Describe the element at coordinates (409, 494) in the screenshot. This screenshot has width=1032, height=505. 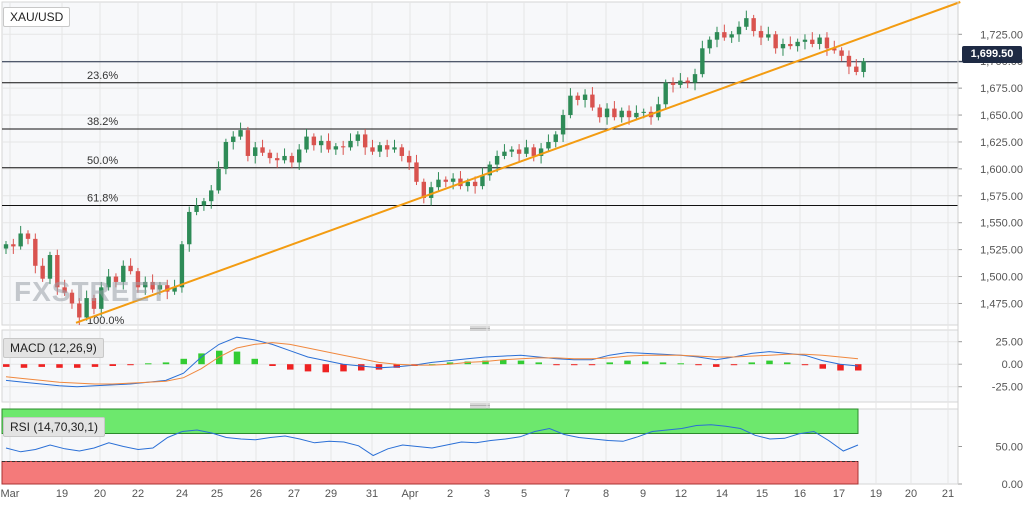
I see `x-tick-label: Apr` at that location.